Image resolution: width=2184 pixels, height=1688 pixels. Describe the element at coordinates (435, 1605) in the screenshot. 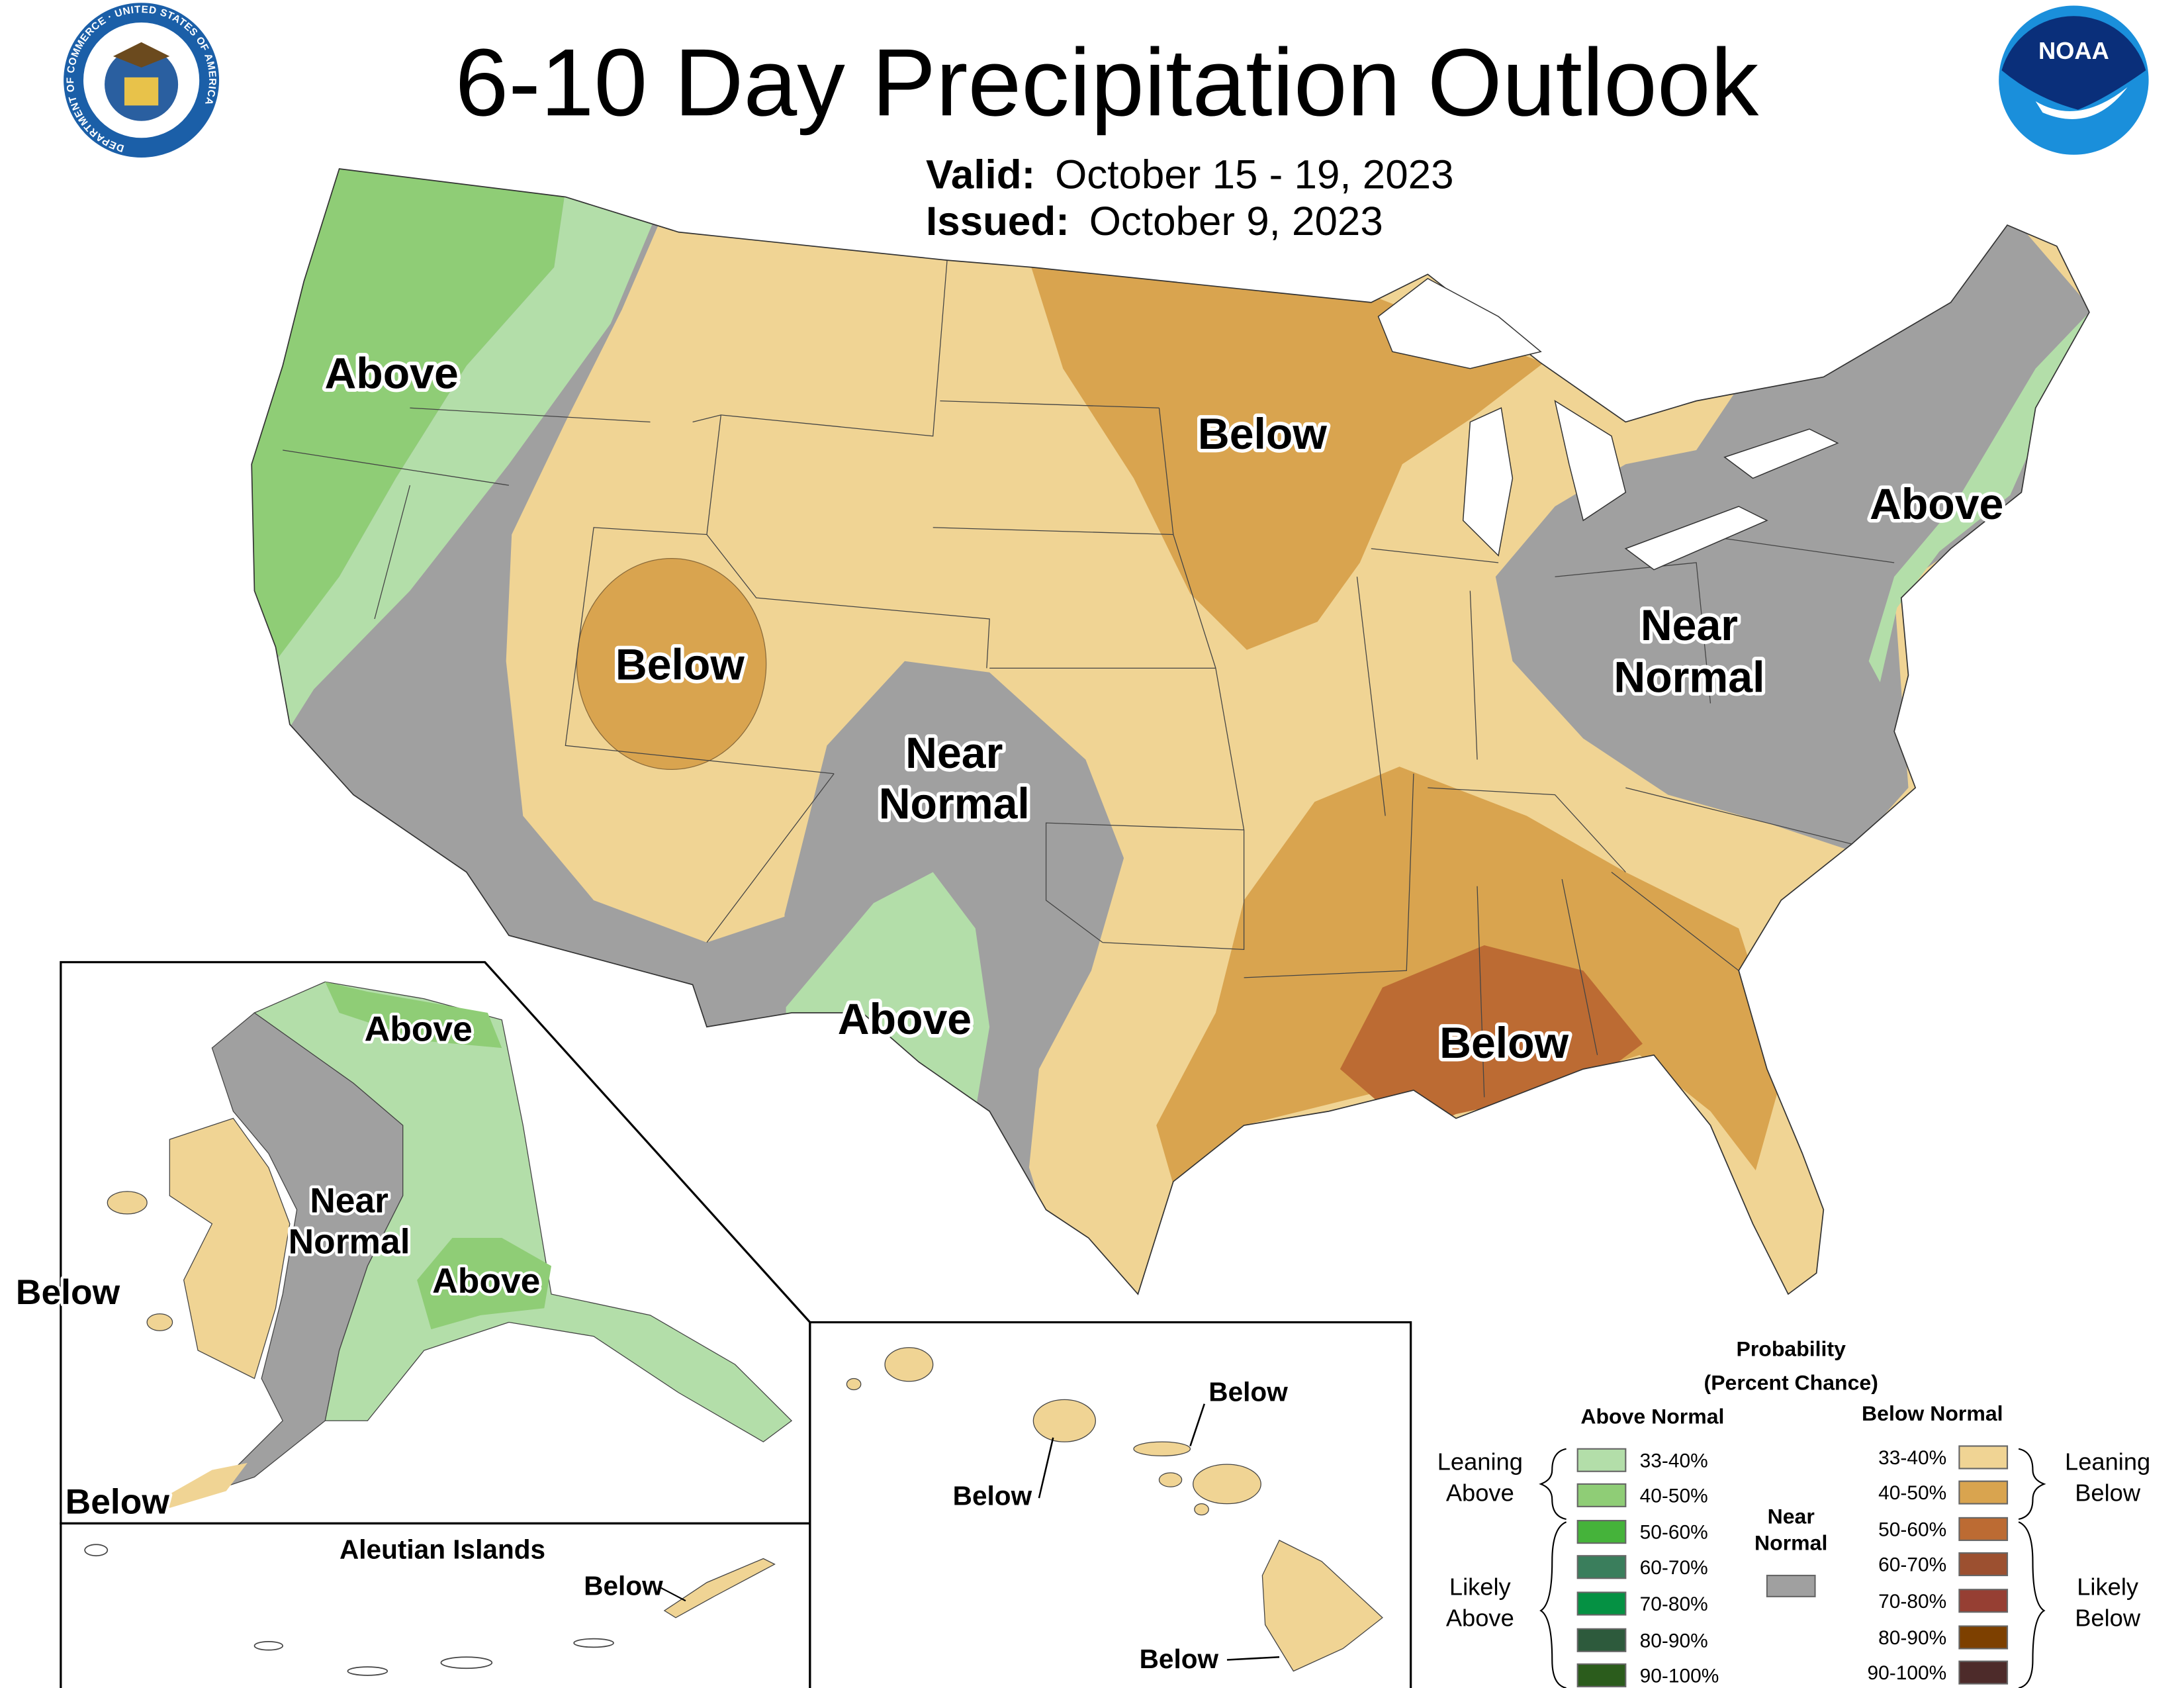

I see `aleutian-inset` at that location.